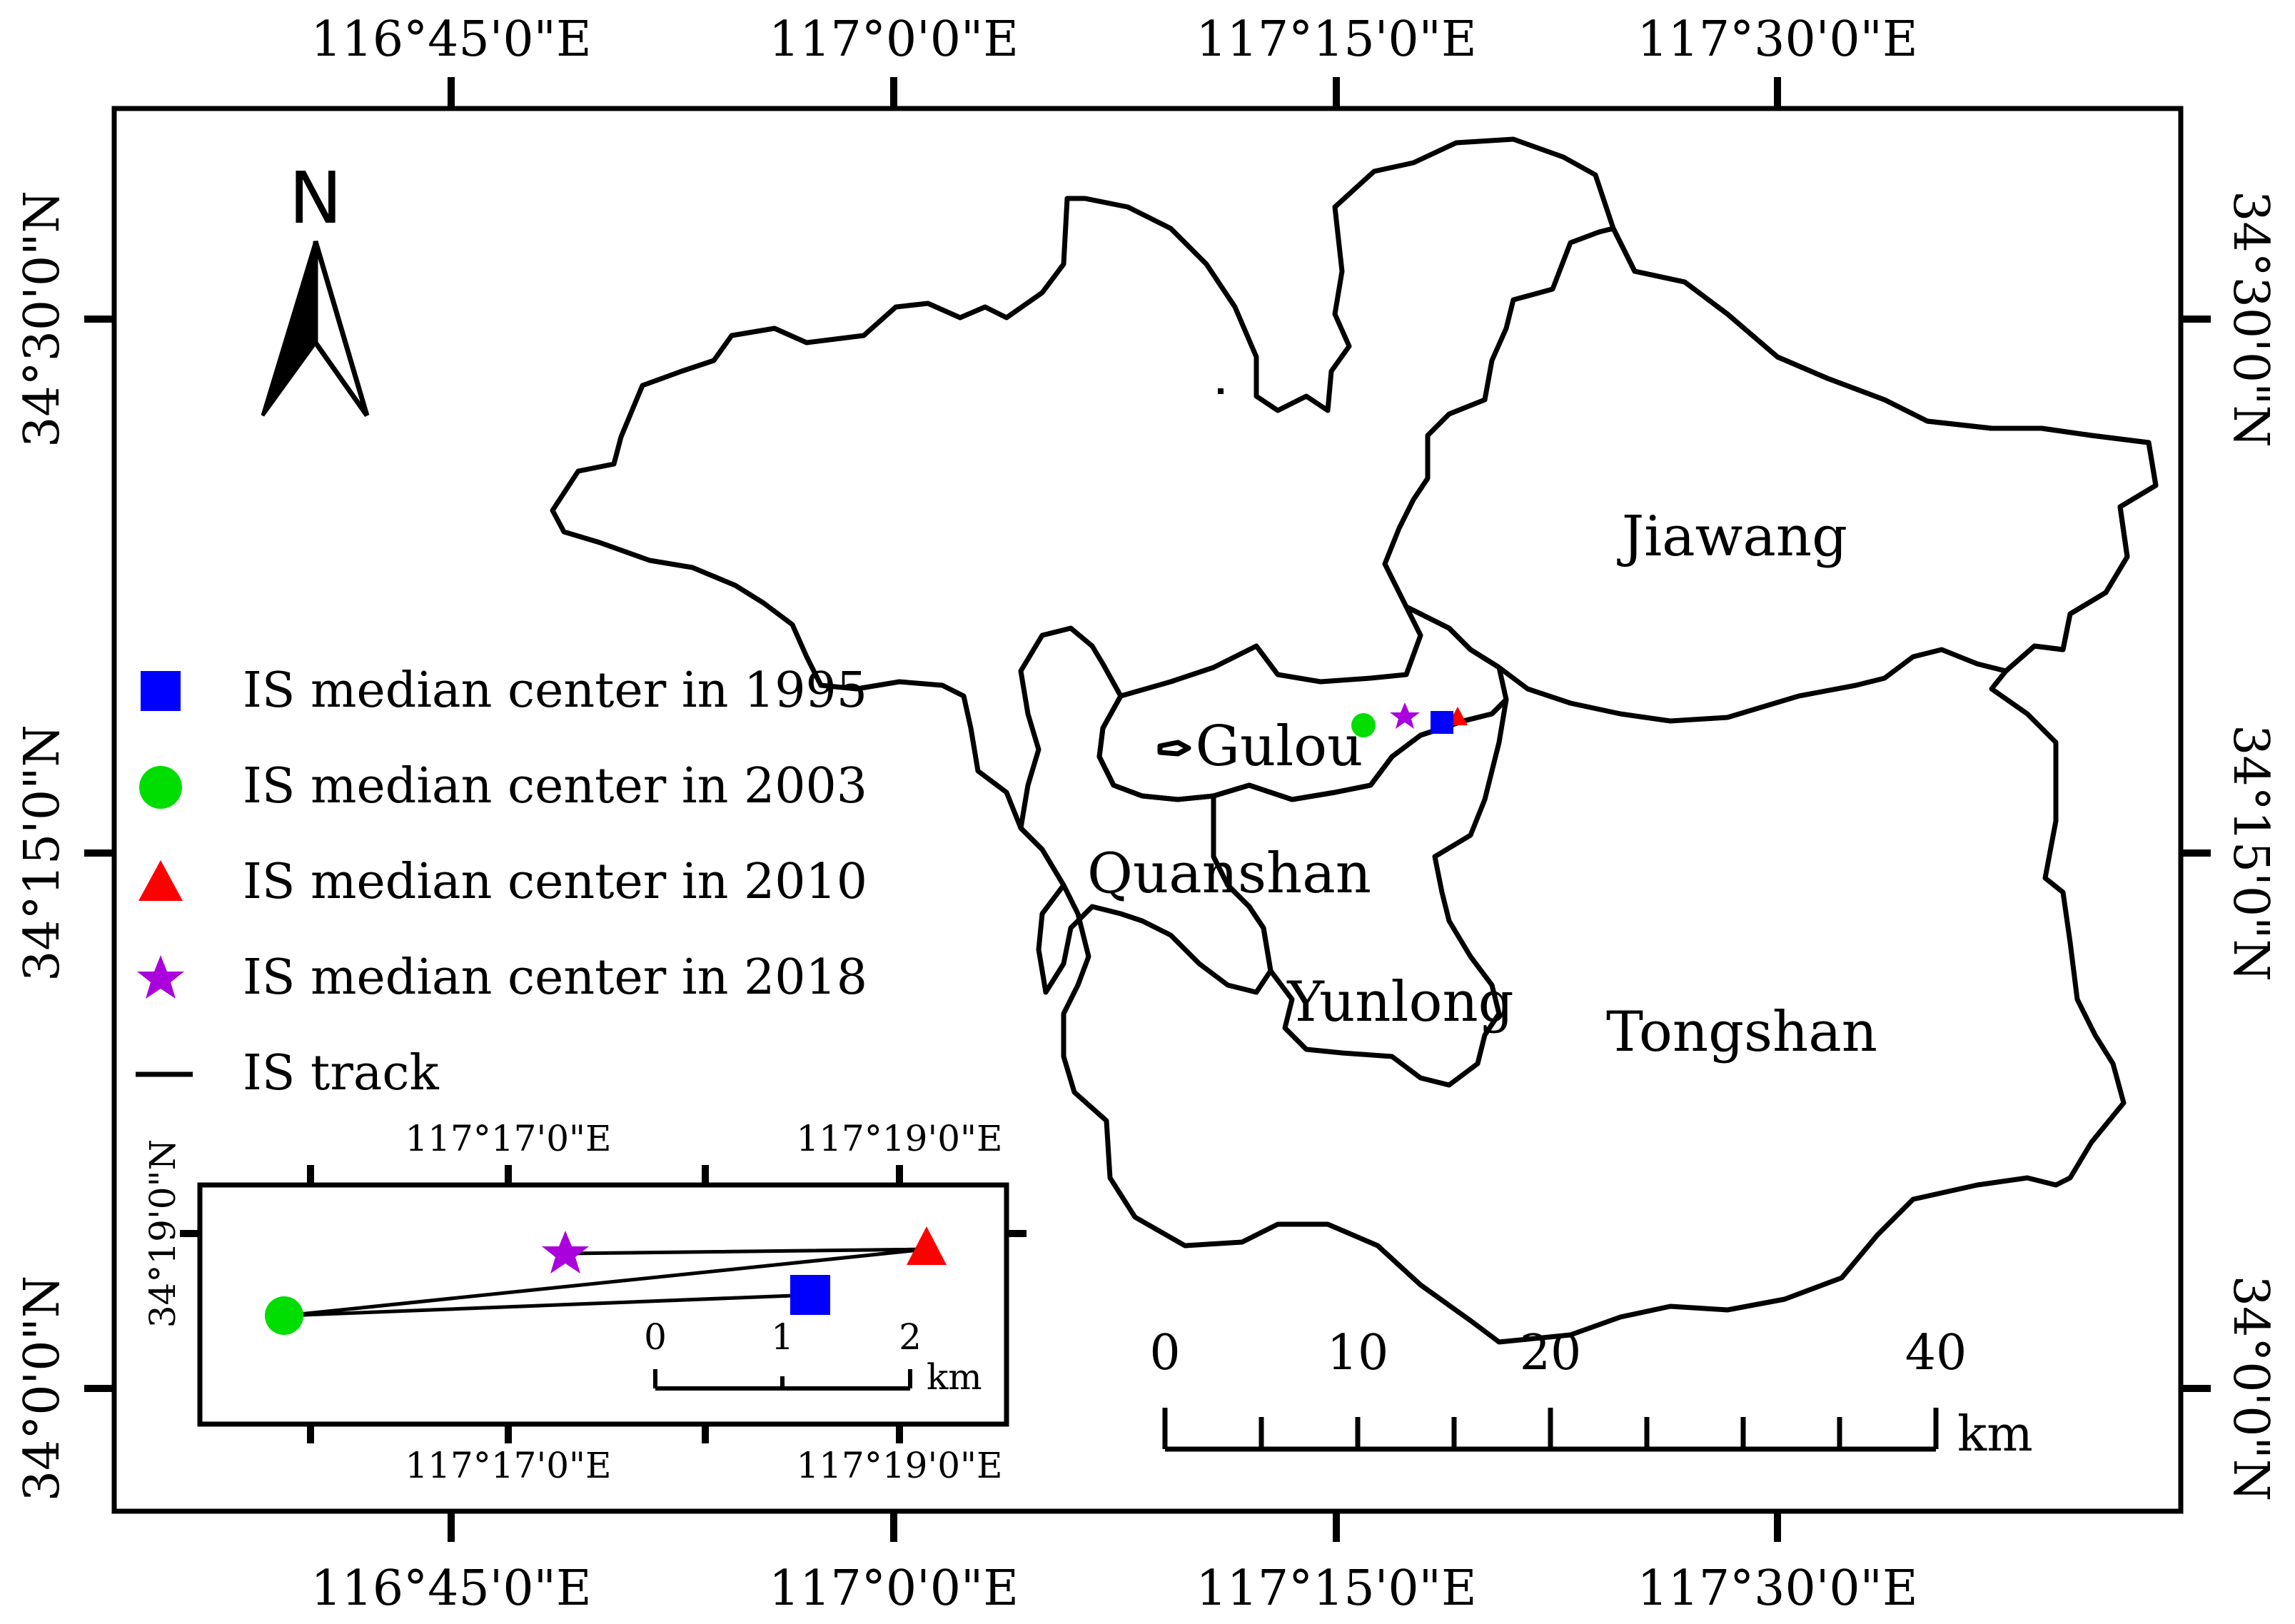 The height and width of the screenshot is (1624, 2295). What do you see at coordinates (1732, 537) in the screenshot?
I see `district-label-jiawang: Jiawang` at bounding box center [1732, 537].